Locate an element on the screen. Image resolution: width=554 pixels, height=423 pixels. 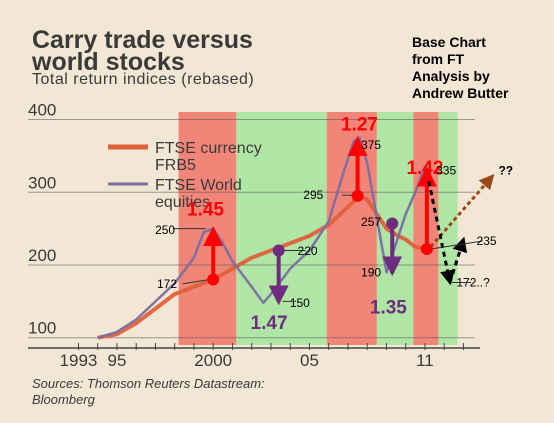
x-axis-ticks: 1993 95 2000 05 11 is located at coordinates (254, 356).